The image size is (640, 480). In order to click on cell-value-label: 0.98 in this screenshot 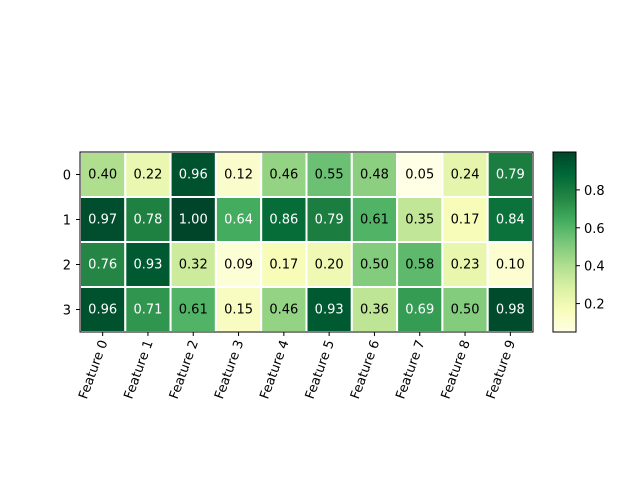, I will do `click(510, 310)`.